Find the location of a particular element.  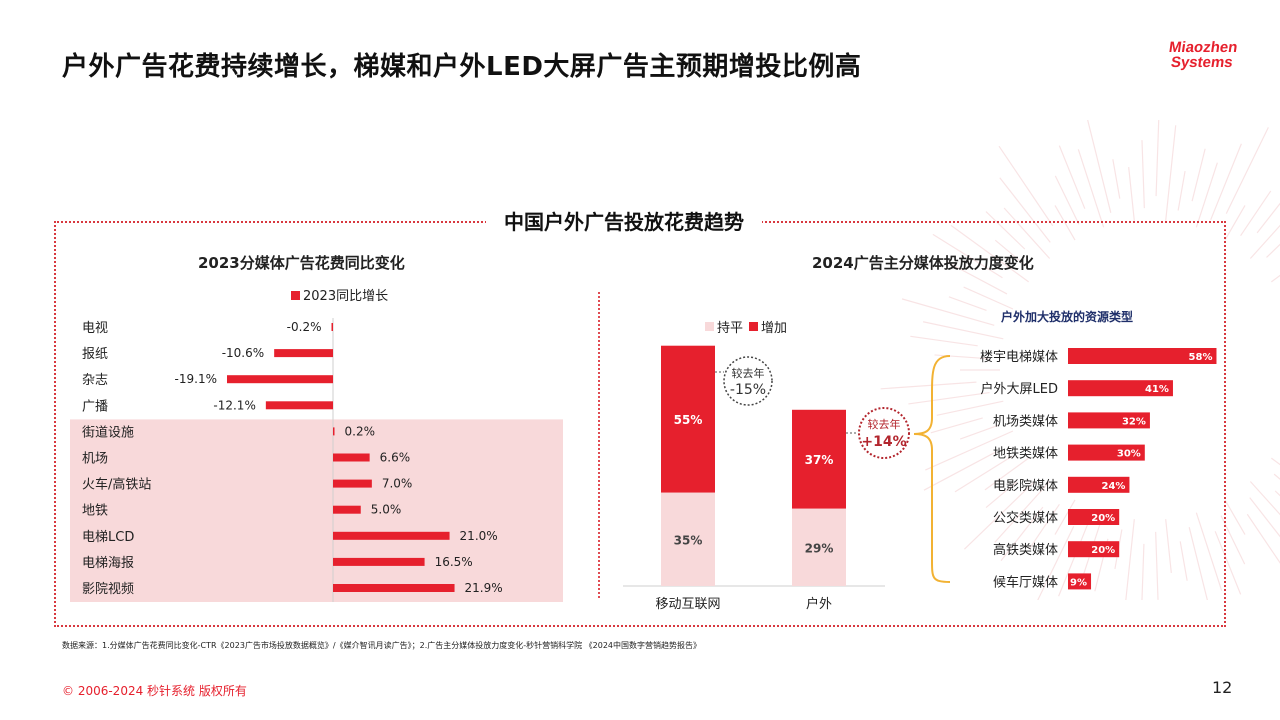

category-label: 地铁 is located at coordinates (95, 511).